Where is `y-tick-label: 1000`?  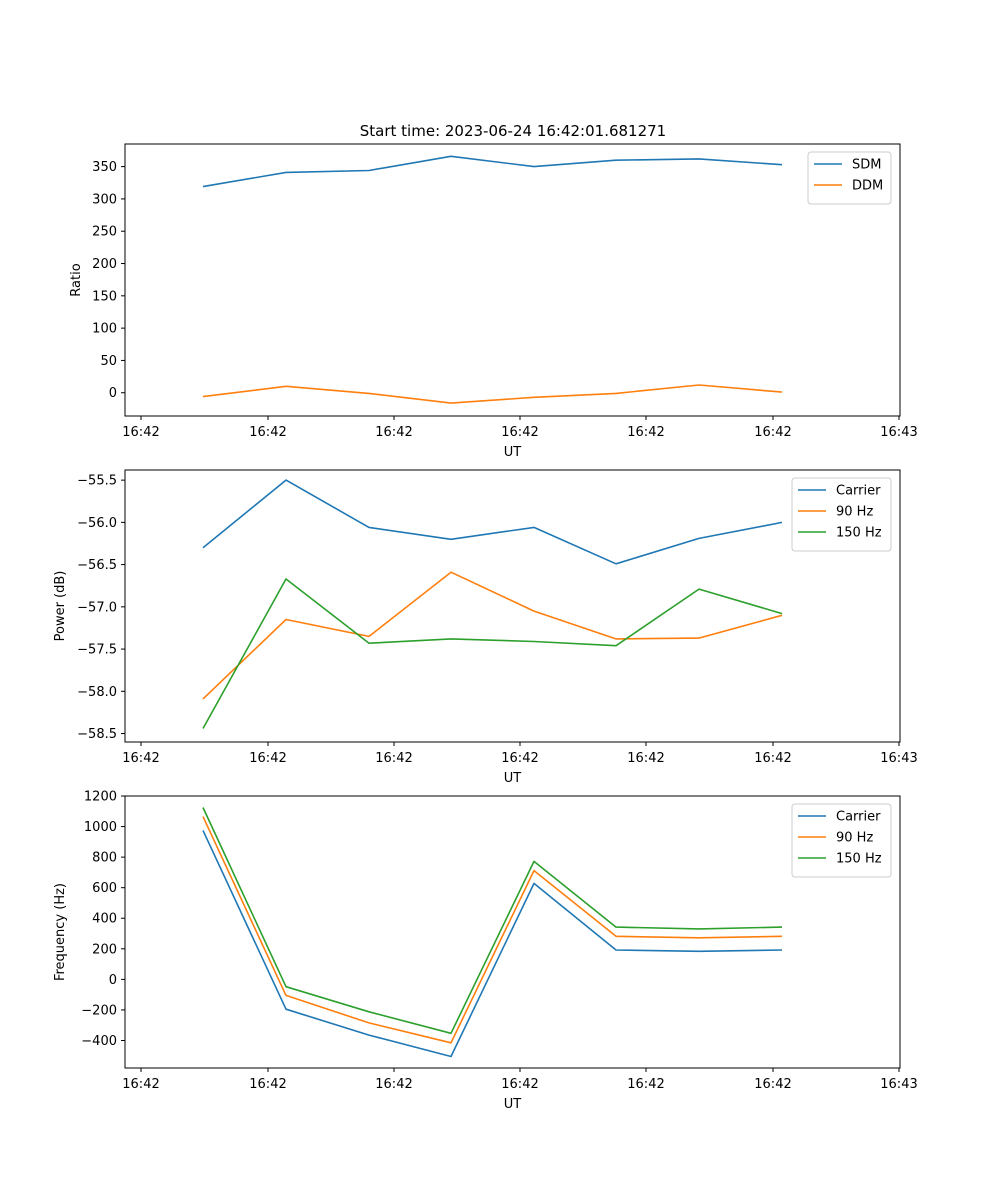
y-tick-label: 1000 is located at coordinates (100, 827).